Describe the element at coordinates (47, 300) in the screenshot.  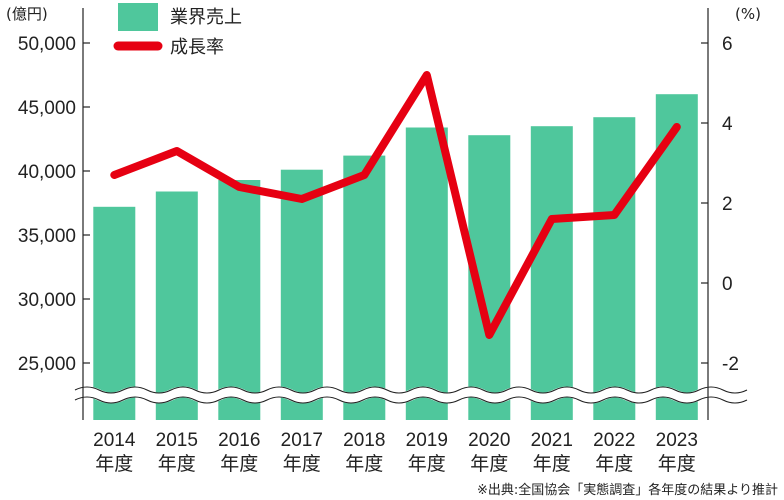
I see `left-tick-label-30000: 30,000` at that location.